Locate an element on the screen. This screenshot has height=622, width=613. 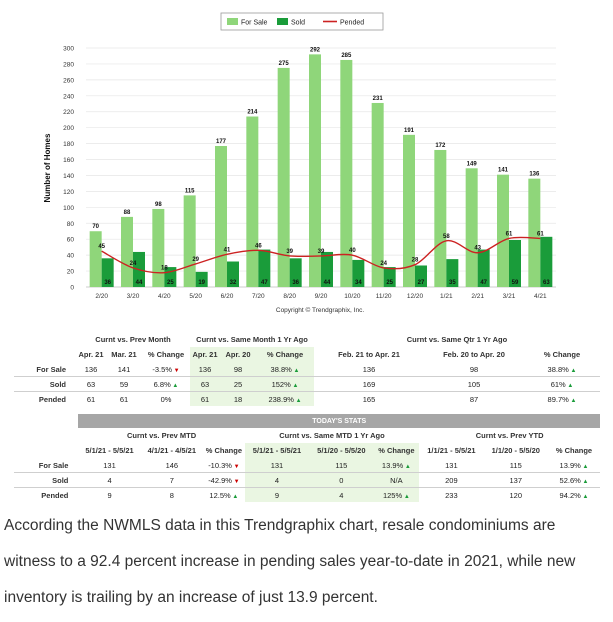
table-cell: 87 is located at coordinates (474, 398).